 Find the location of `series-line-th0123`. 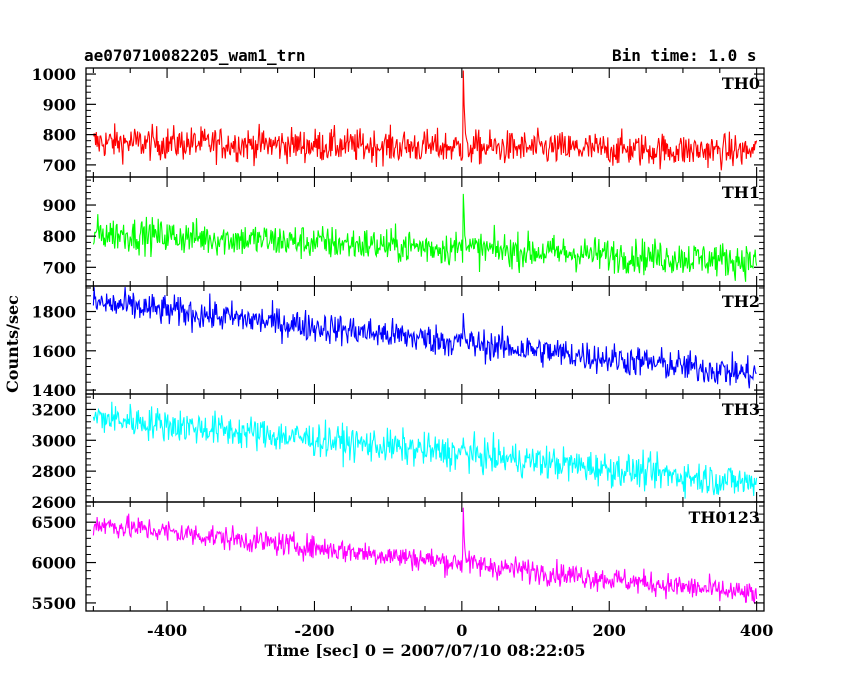

series-line-th0123 is located at coordinates (425, 556).